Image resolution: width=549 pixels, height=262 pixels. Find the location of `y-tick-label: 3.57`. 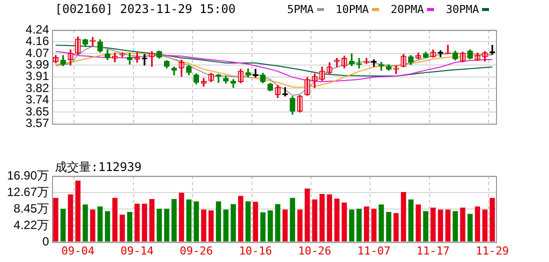

y-tick-label: 3.57 is located at coordinates (38, 123).